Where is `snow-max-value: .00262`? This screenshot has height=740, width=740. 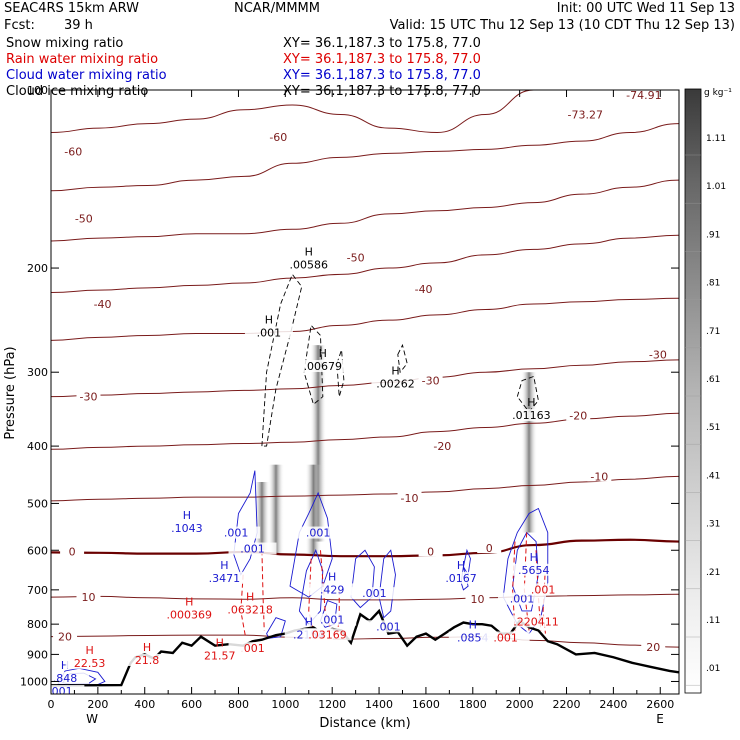
snow-max-value: .00262 is located at coordinates (395, 383).